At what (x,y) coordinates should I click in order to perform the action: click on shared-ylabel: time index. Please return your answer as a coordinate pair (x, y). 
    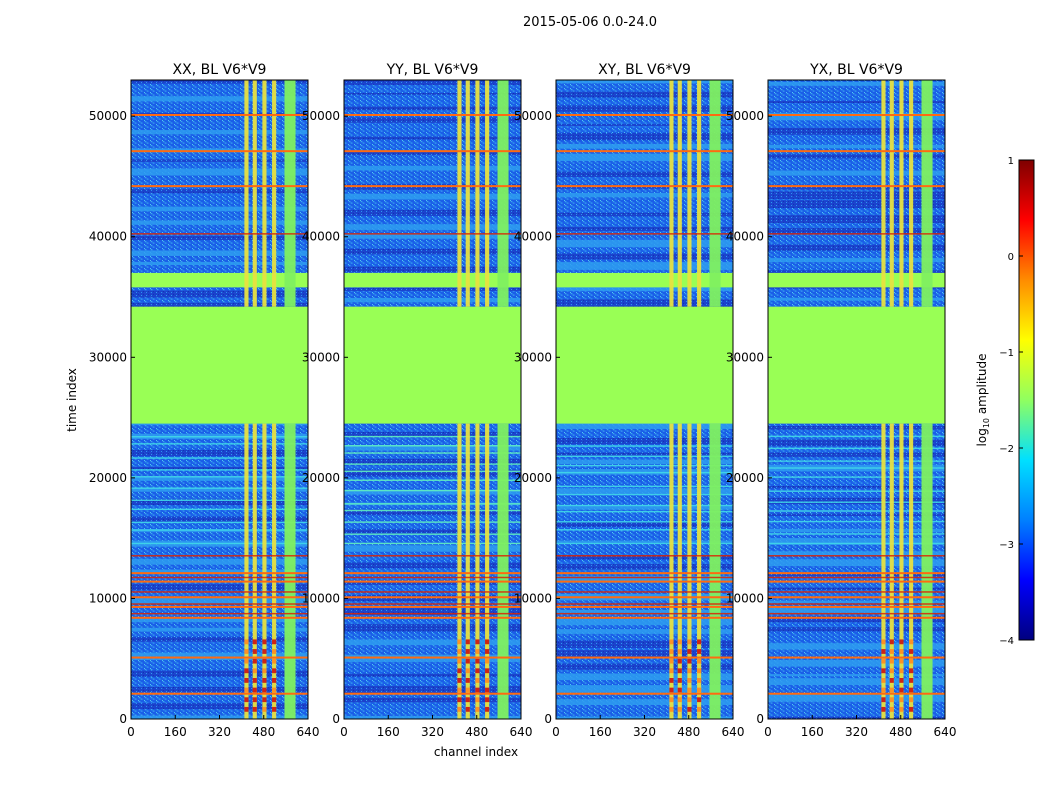
    Looking at the image, I should click on (72, 400).